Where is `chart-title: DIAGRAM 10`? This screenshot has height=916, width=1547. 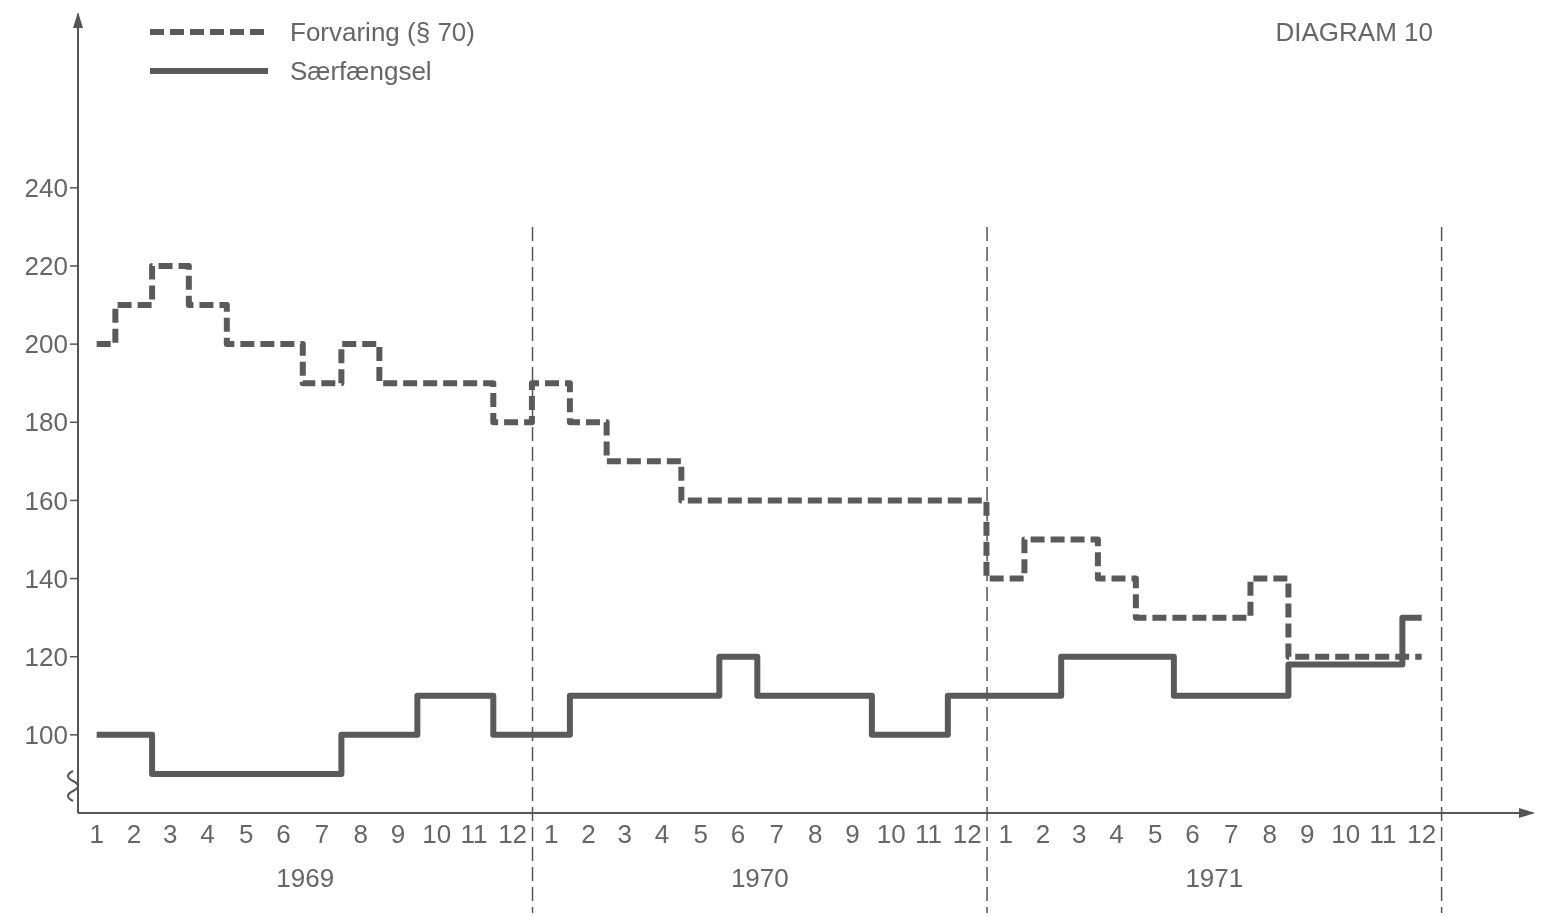
chart-title: DIAGRAM 10 is located at coordinates (1354, 32).